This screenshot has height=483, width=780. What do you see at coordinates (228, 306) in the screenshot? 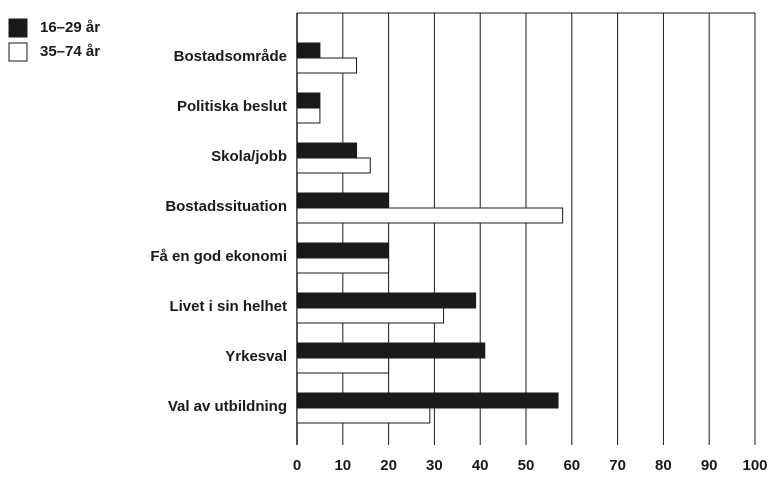
I see `y-tick-label: Livet i sin helhet` at bounding box center [228, 306].